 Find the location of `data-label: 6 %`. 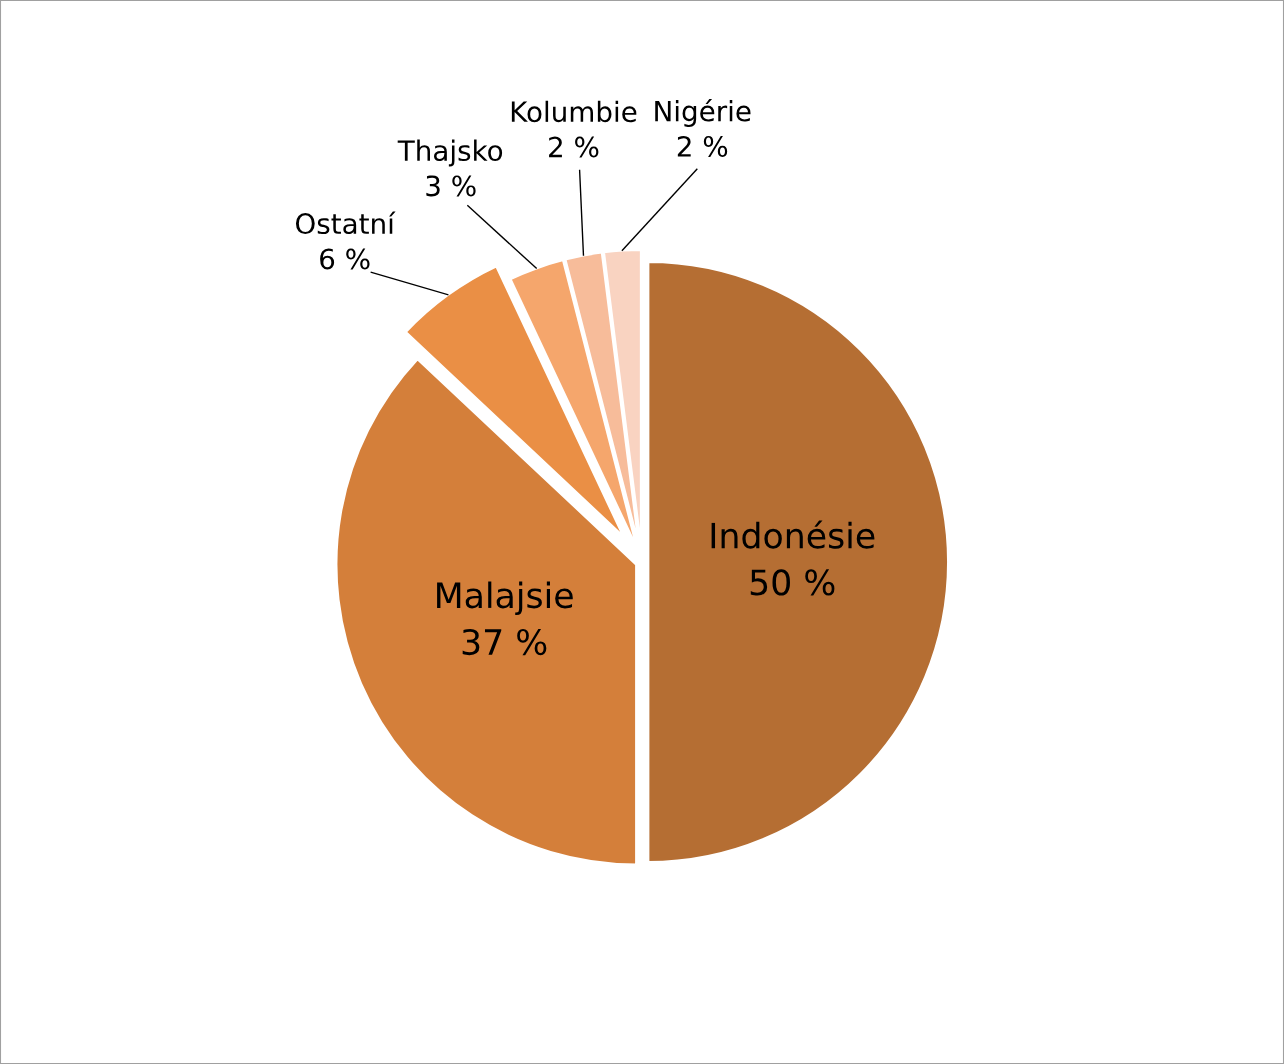

data-label: 6 % is located at coordinates (345, 259).